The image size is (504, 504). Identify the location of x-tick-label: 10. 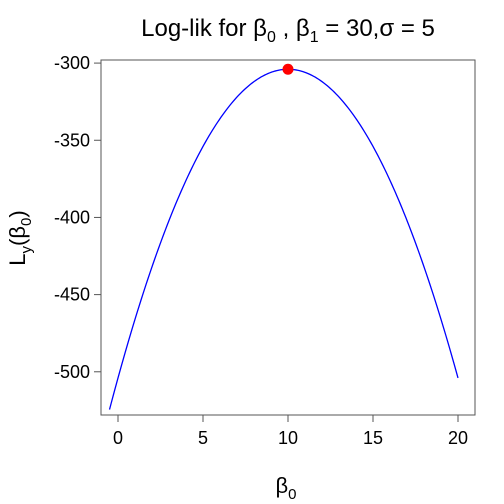
(288, 438).